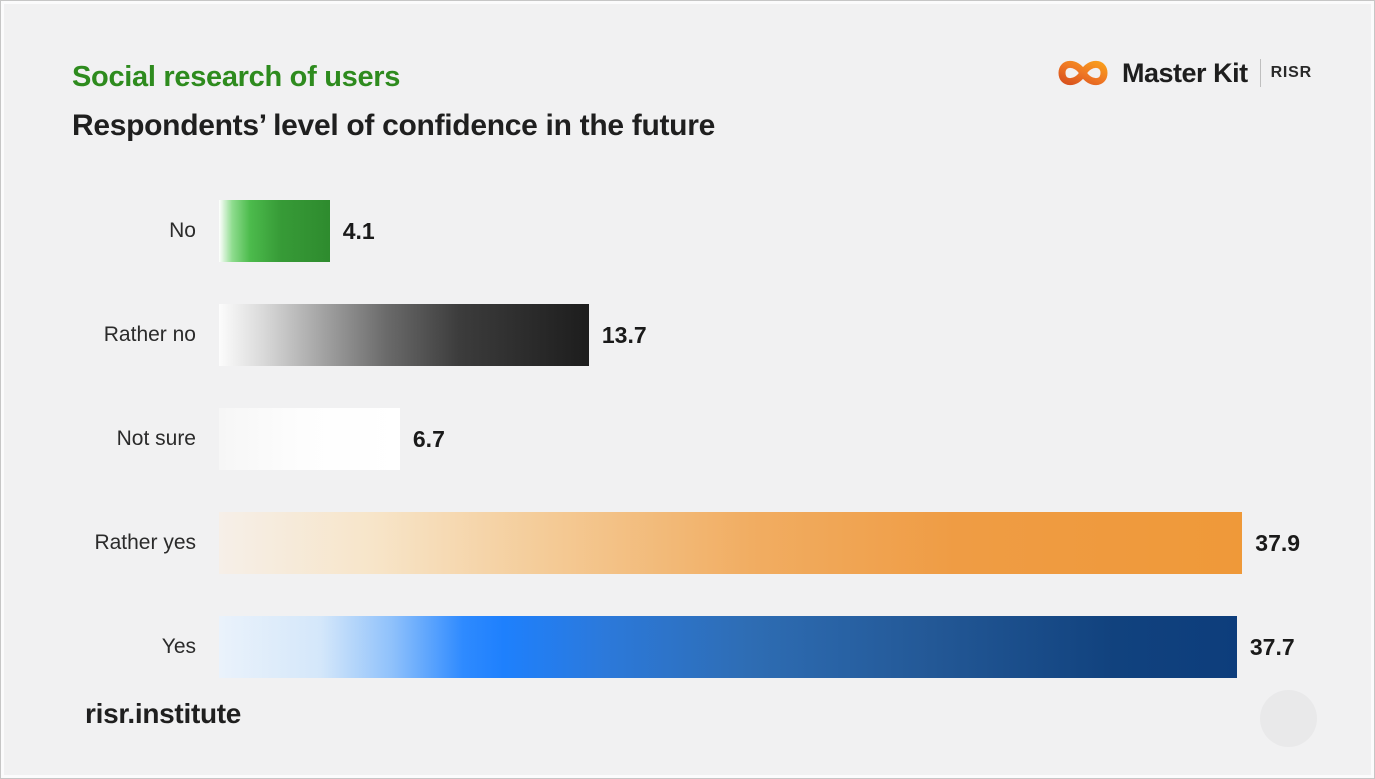  What do you see at coordinates (624, 334) in the screenshot?
I see `value-label: 13.7` at bounding box center [624, 334].